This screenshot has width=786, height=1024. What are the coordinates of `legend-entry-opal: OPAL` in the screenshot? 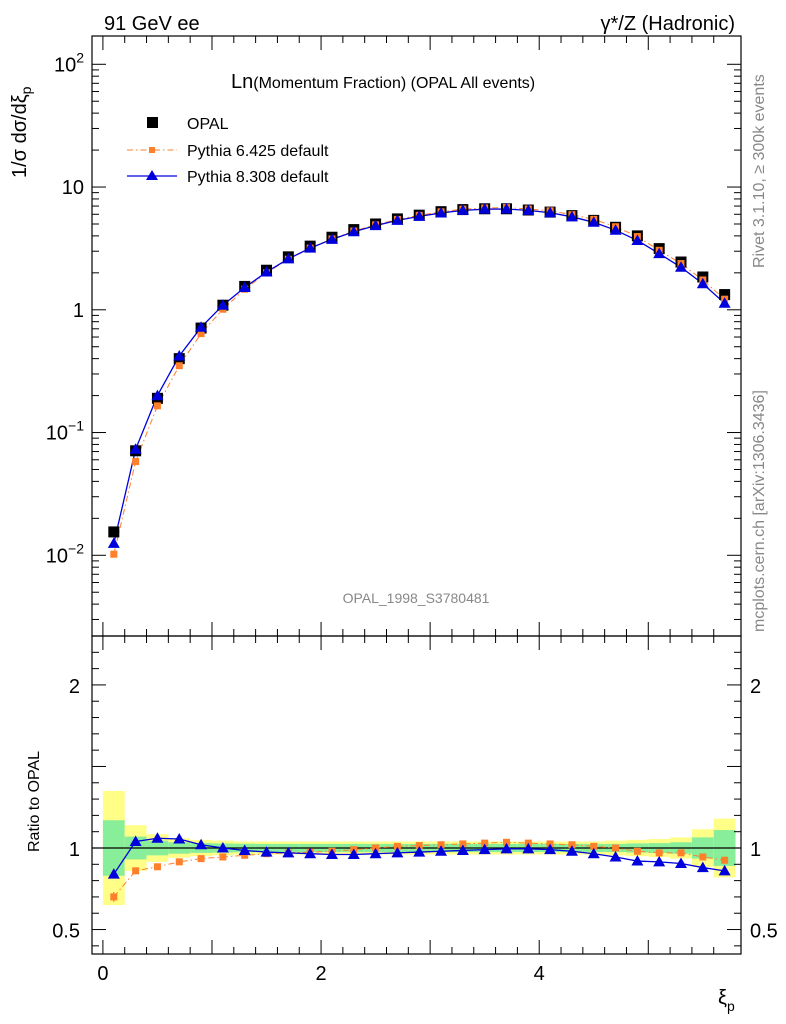 It's located at (188, 124).